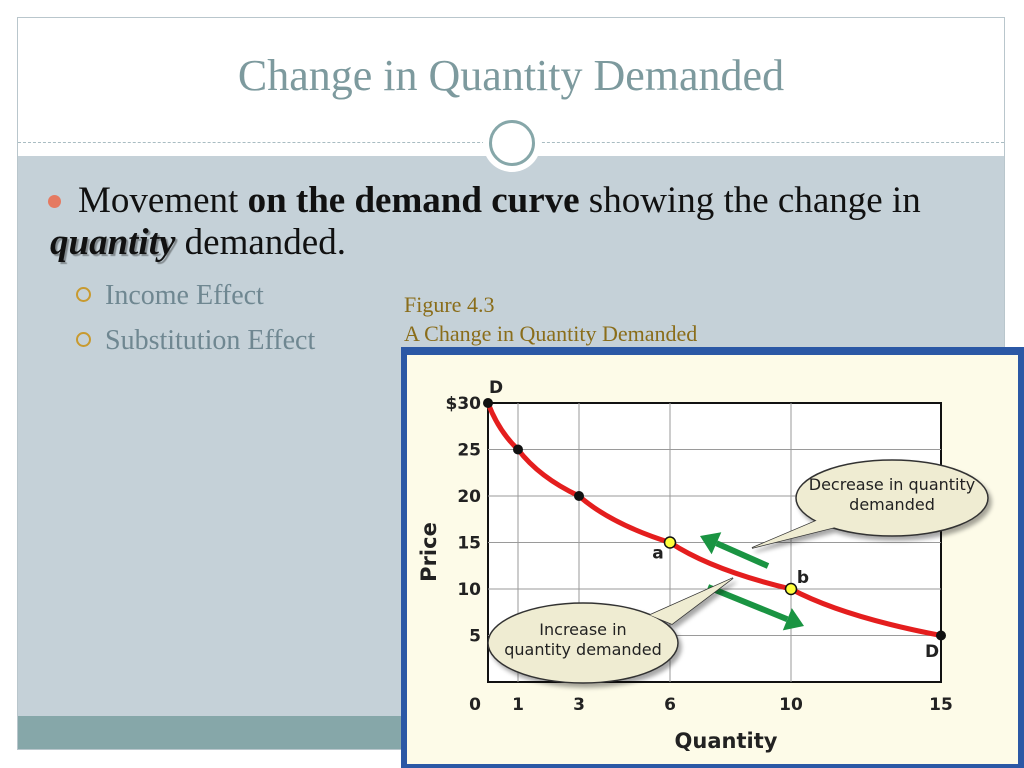 The image size is (1024, 768). I want to click on bullet-text-bold: on the demand curve, so click(413, 200).